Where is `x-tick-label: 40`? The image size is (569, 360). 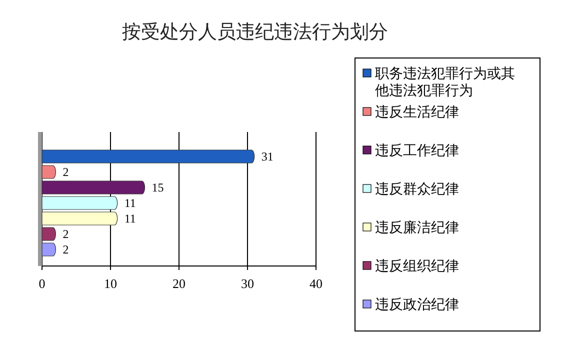 x-tick-label: 40 is located at coordinates (316, 283).